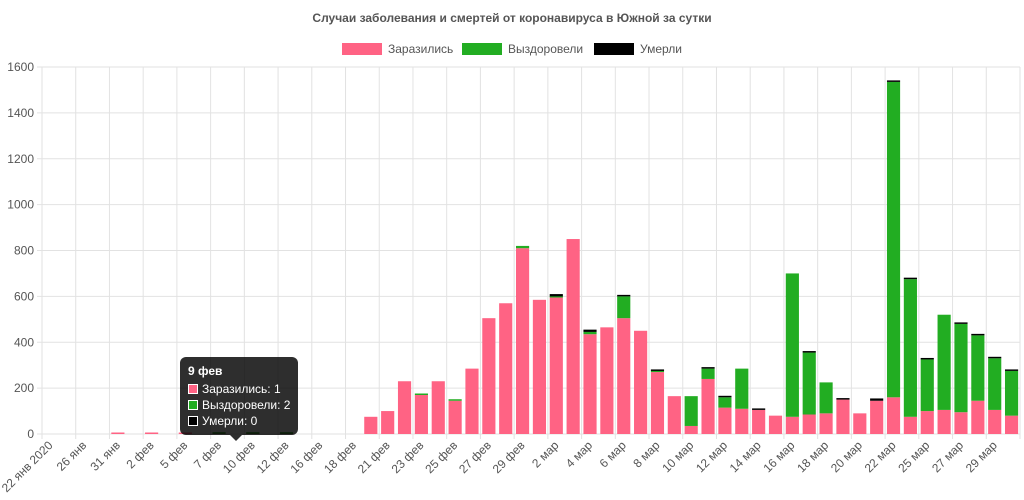  What do you see at coordinates (193, 405) in the screenshot?
I see `tooltip-swatch-recovered` at bounding box center [193, 405].